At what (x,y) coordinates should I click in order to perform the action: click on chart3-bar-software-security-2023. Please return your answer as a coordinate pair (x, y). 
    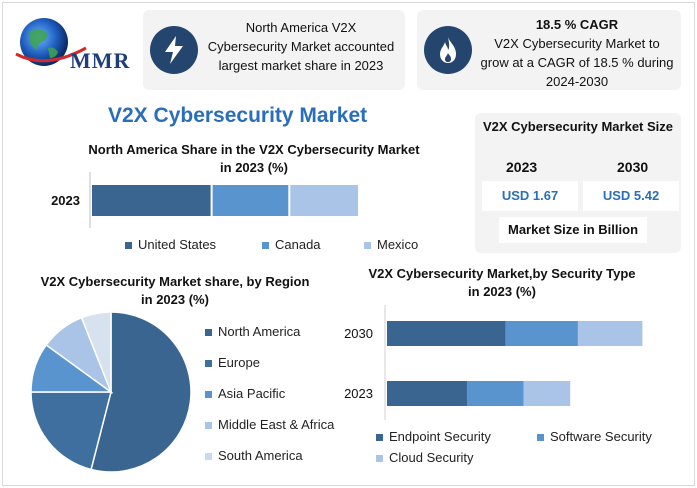
    Looking at the image, I should click on (495, 393).